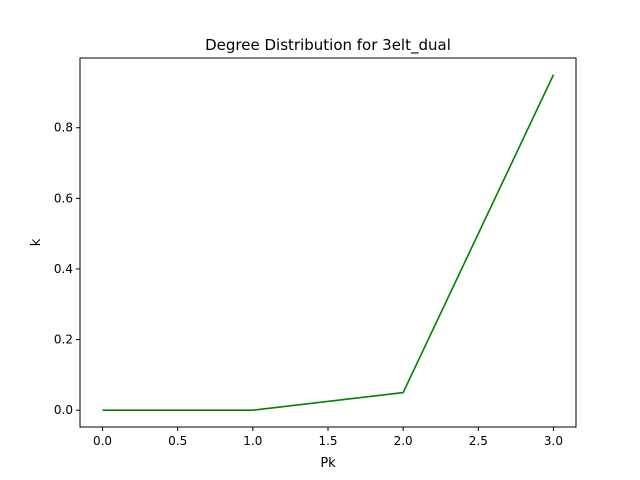  I want to click on y-tick-label: 0.0, so click(63, 410).